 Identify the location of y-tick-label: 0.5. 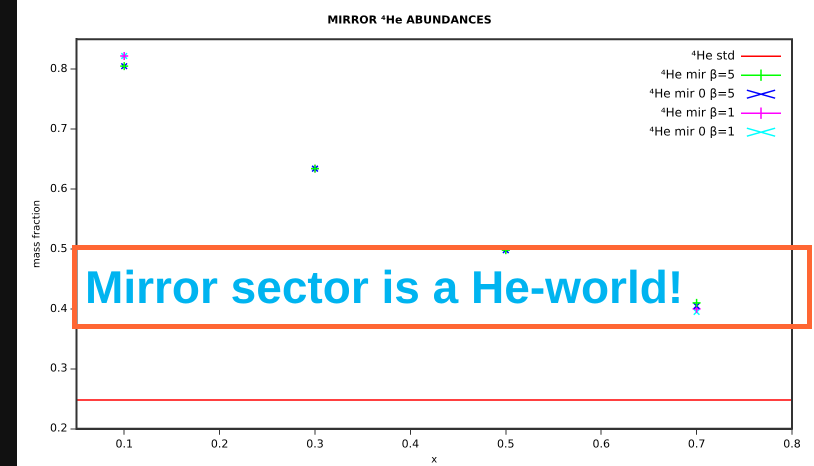
(59, 248).